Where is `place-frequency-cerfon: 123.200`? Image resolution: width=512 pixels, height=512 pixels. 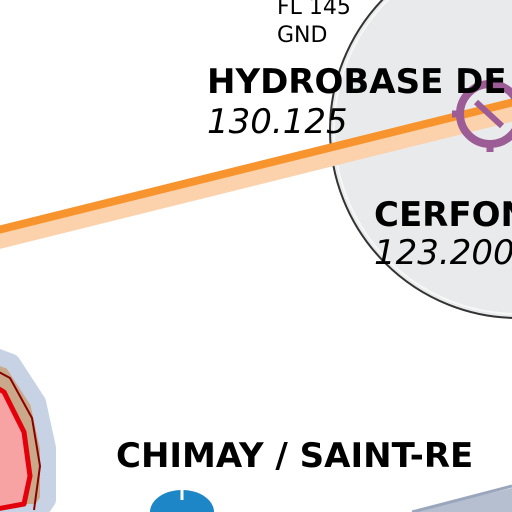
place-frequency-cerfon: 123.200 is located at coordinates (443, 253).